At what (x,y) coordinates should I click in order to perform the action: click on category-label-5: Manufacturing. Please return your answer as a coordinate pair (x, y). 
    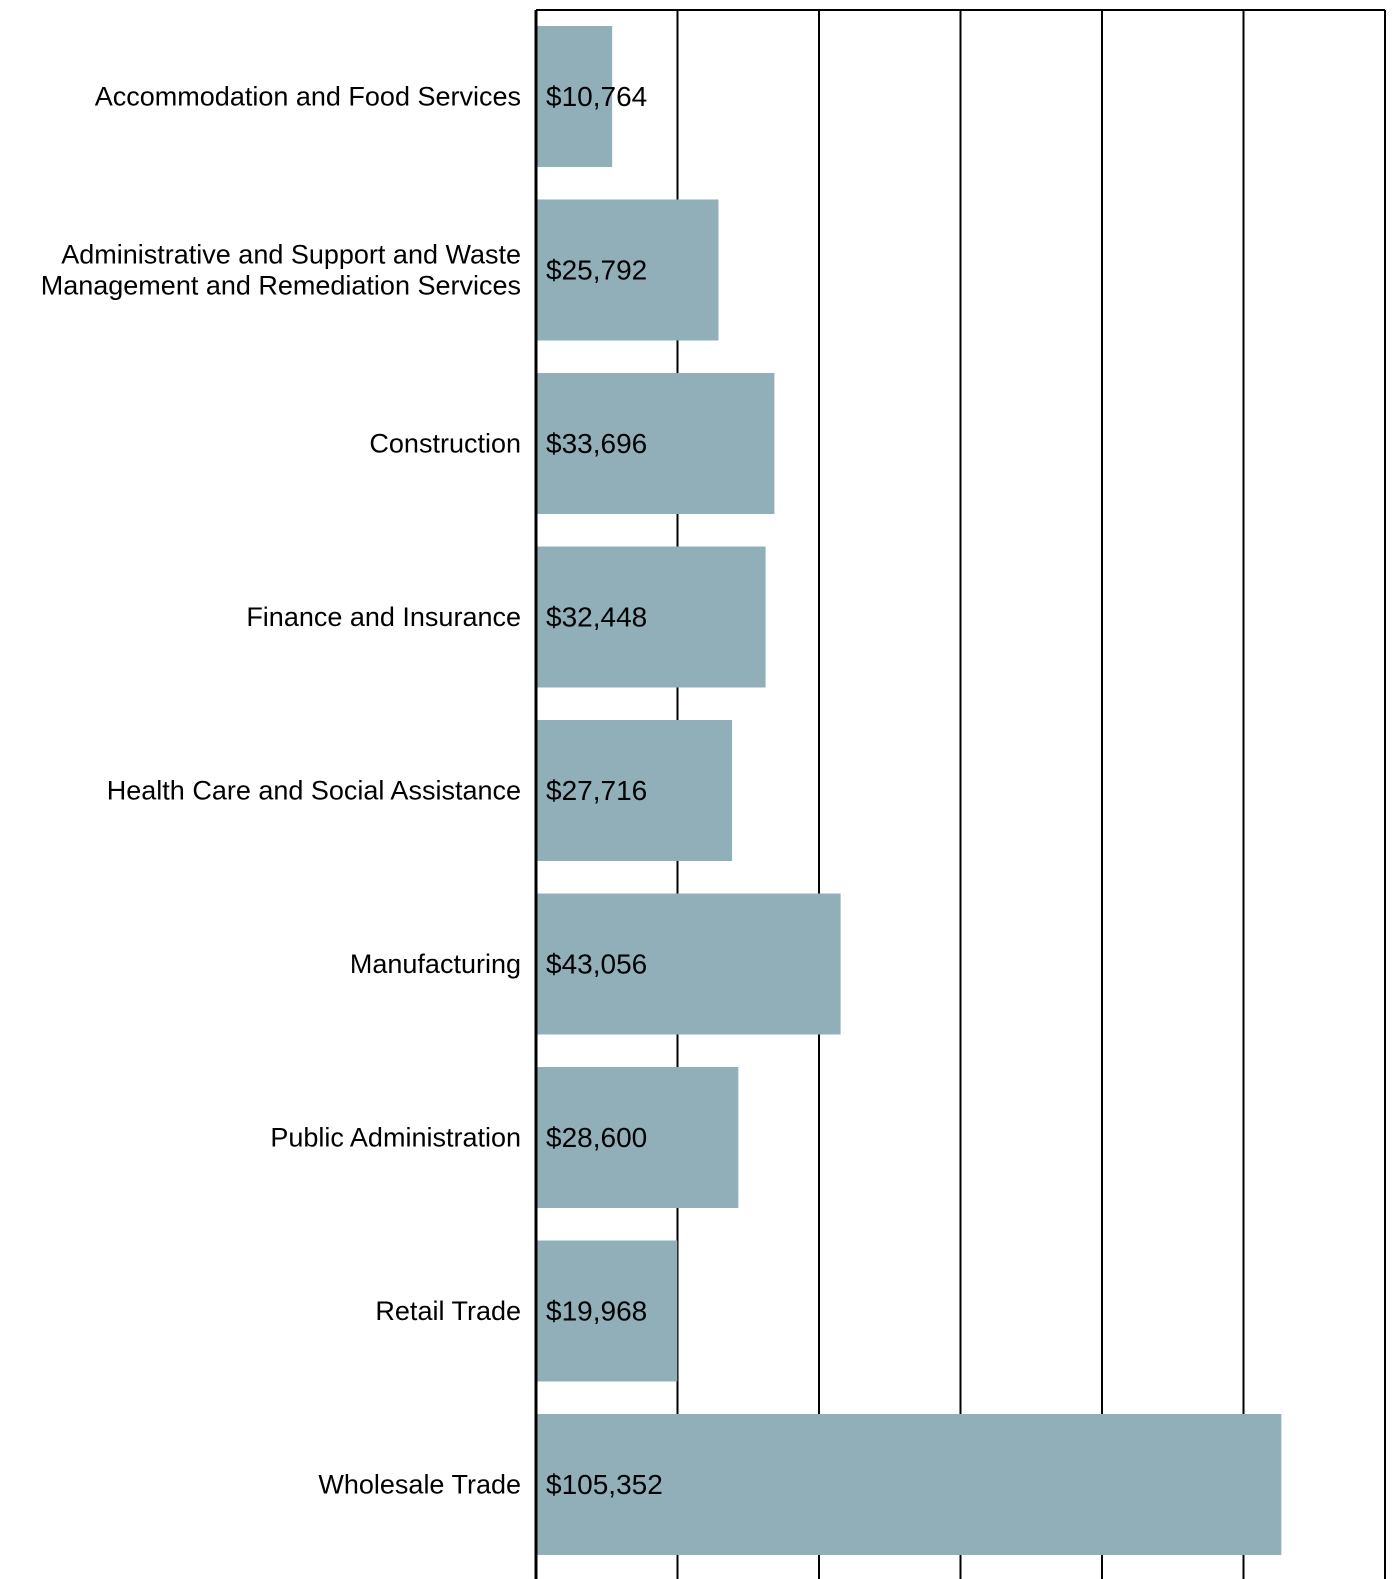
    Looking at the image, I should click on (435, 964).